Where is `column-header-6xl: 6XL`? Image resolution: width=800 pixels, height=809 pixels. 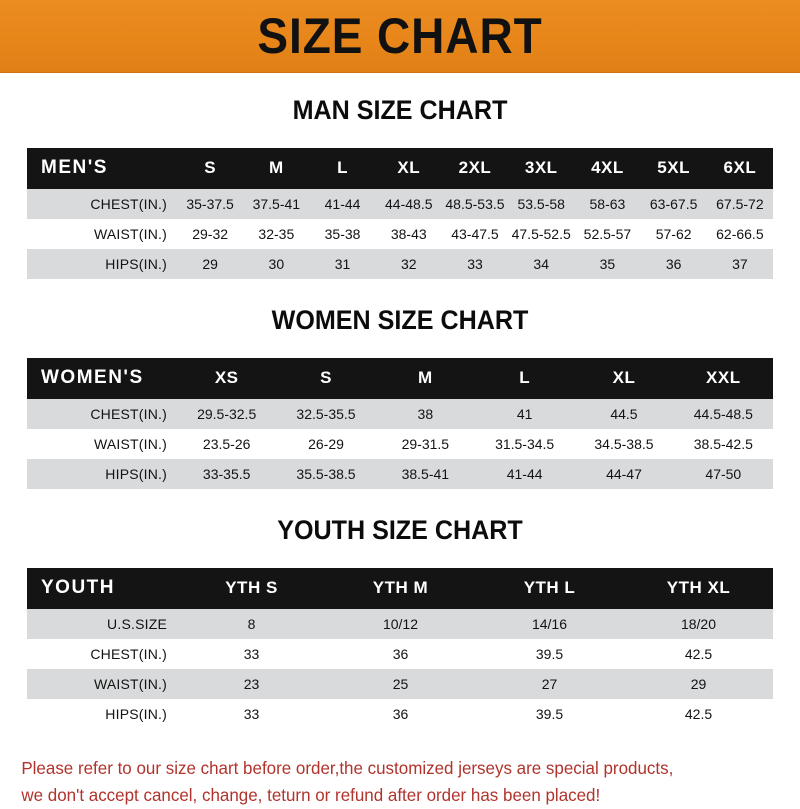 column-header-6xl: 6XL is located at coordinates (740, 167).